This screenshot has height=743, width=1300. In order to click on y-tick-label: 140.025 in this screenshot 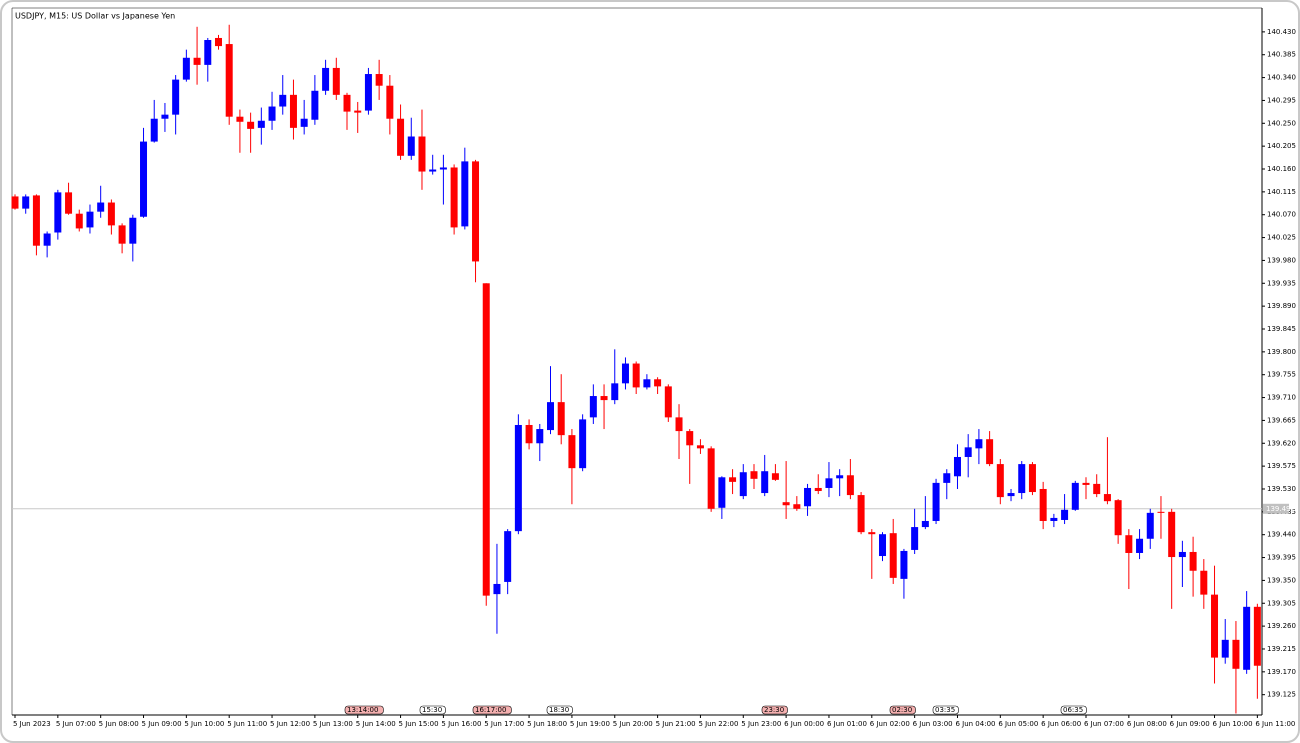, I will do `click(1281, 238)`.